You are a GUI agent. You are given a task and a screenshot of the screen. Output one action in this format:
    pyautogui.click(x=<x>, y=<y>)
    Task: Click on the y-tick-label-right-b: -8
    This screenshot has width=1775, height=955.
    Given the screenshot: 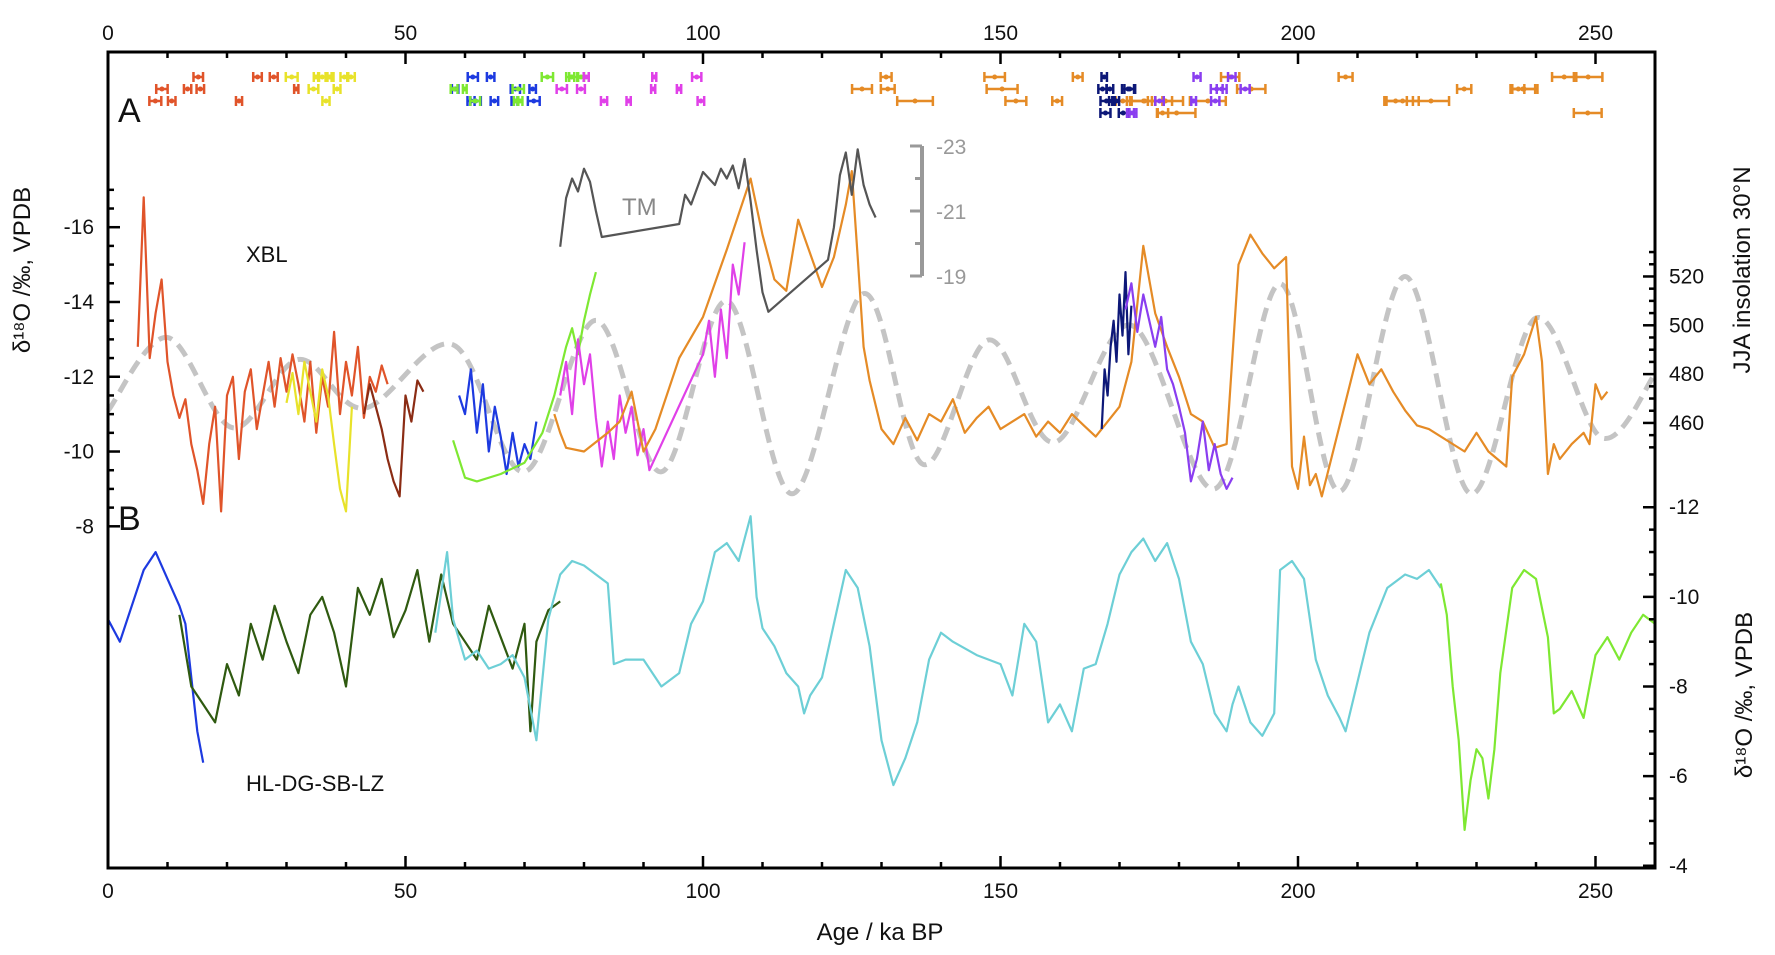 What is the action you would take?
    pyautogui.click(x=1678, y=687)
    